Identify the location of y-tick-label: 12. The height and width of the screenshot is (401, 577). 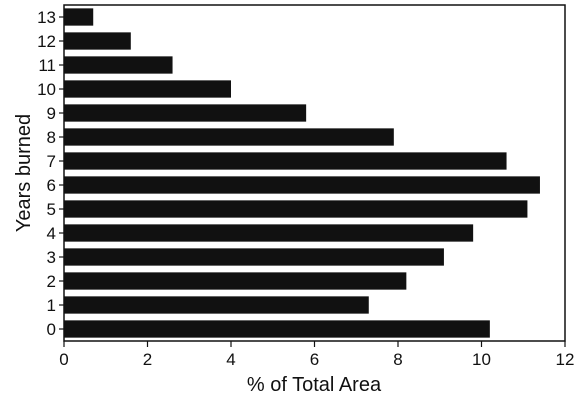
(46, 41).